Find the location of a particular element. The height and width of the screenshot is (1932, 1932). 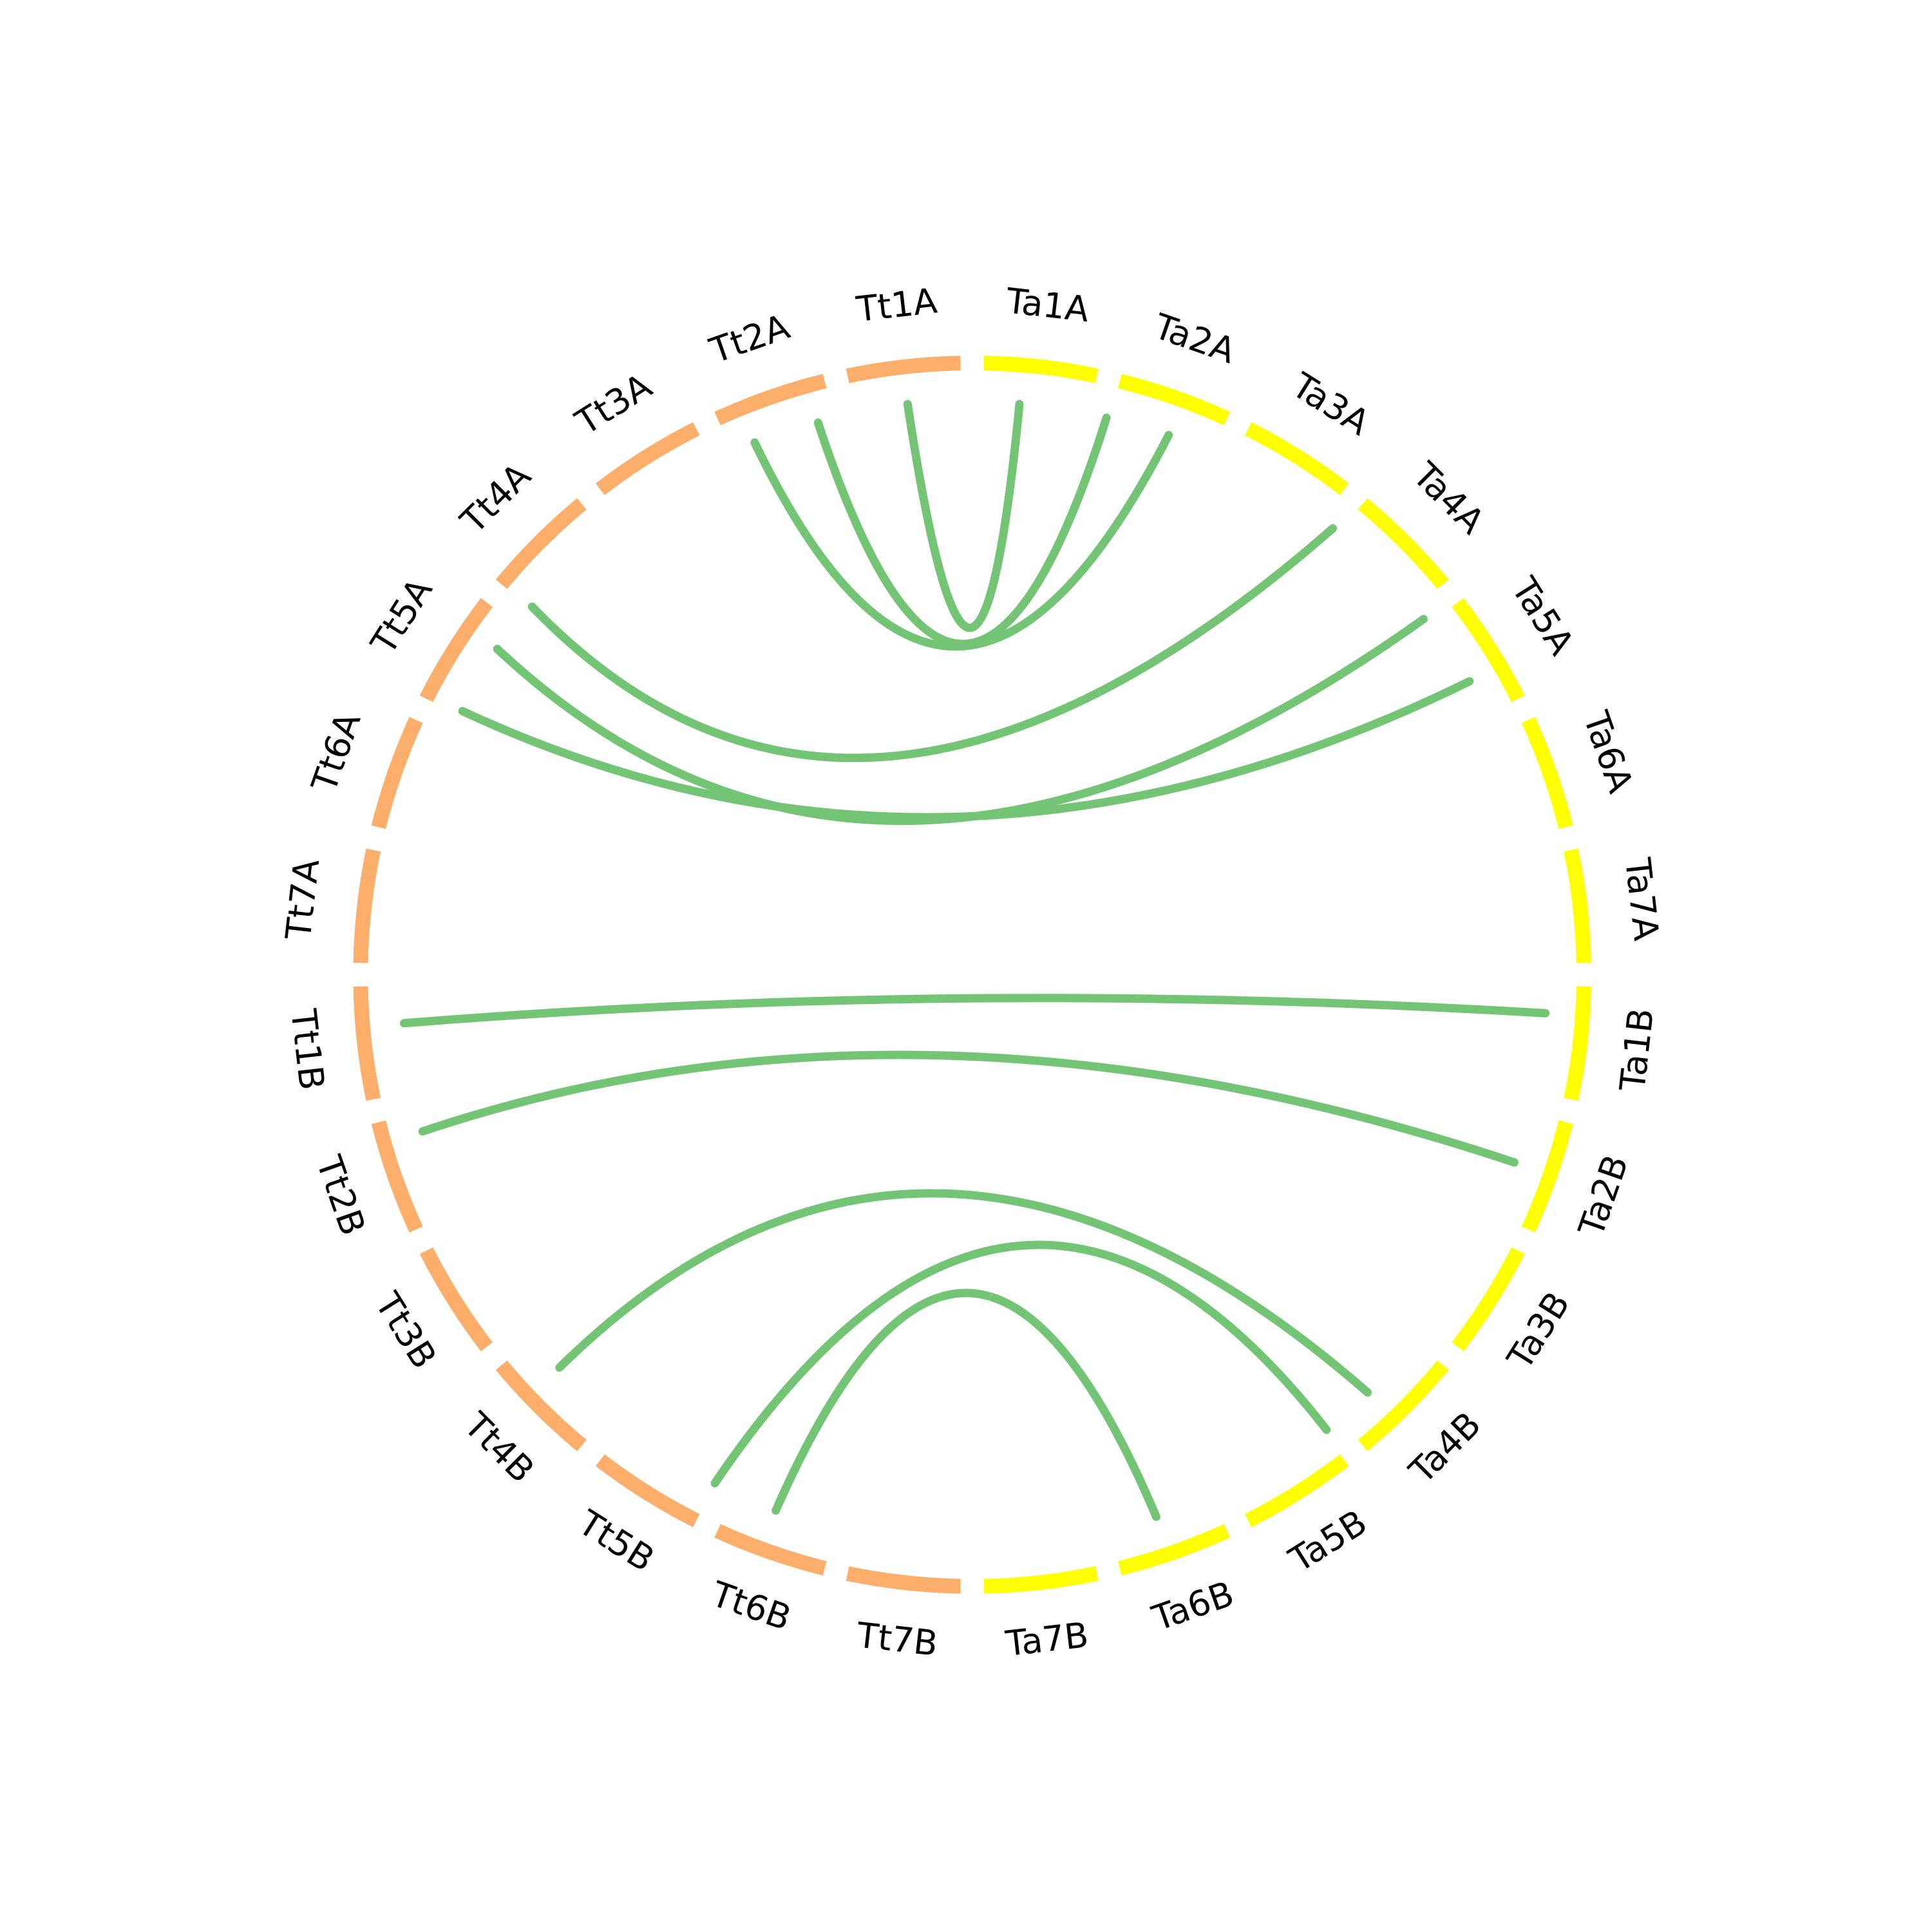

node-label: Ta2A is located at coordinates (1194, 339).